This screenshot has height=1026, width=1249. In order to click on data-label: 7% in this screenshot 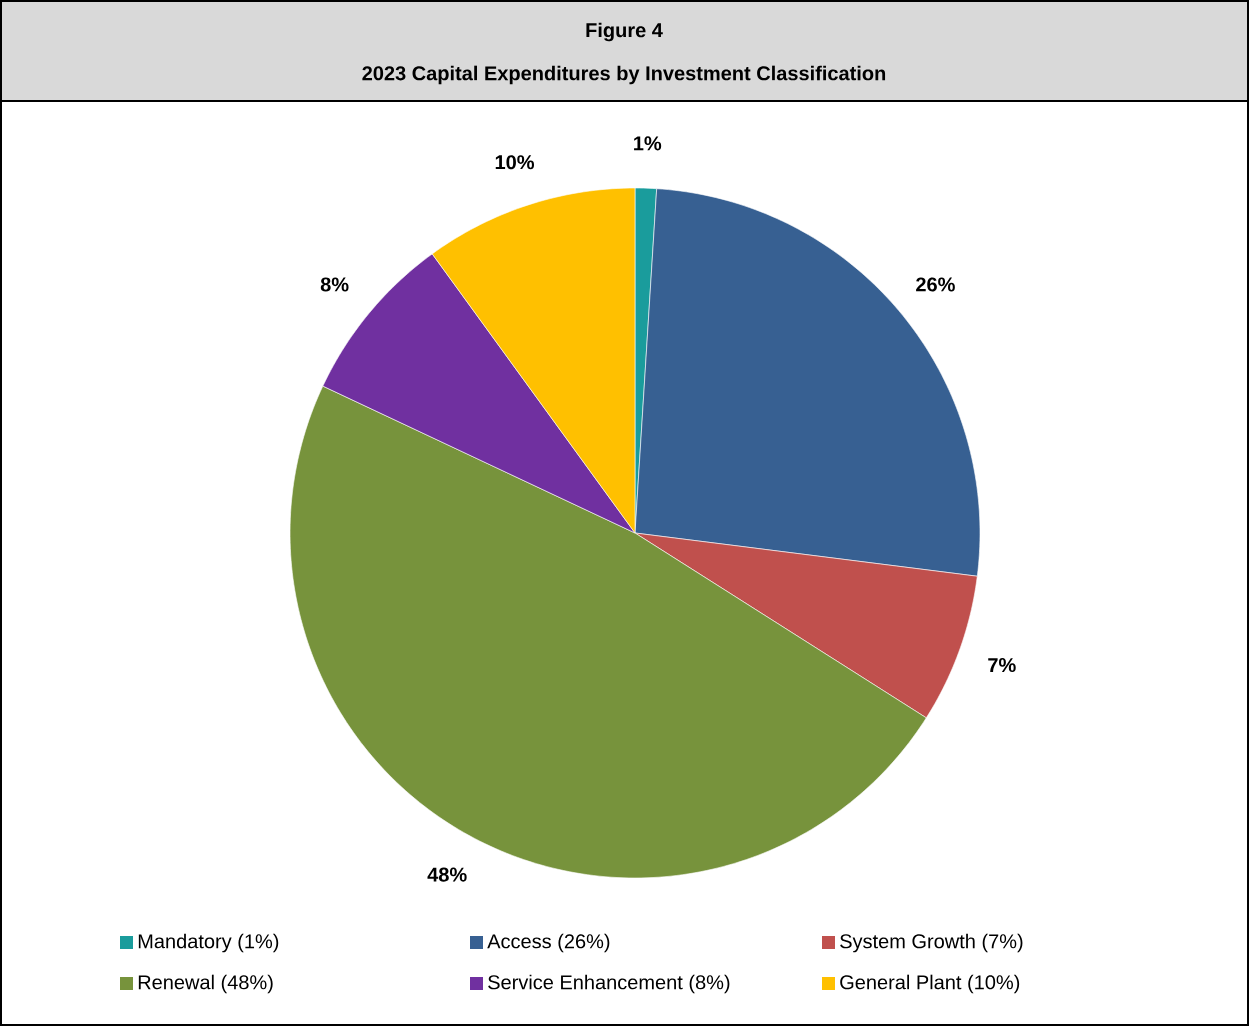, I will do `click(1002, 665)`.